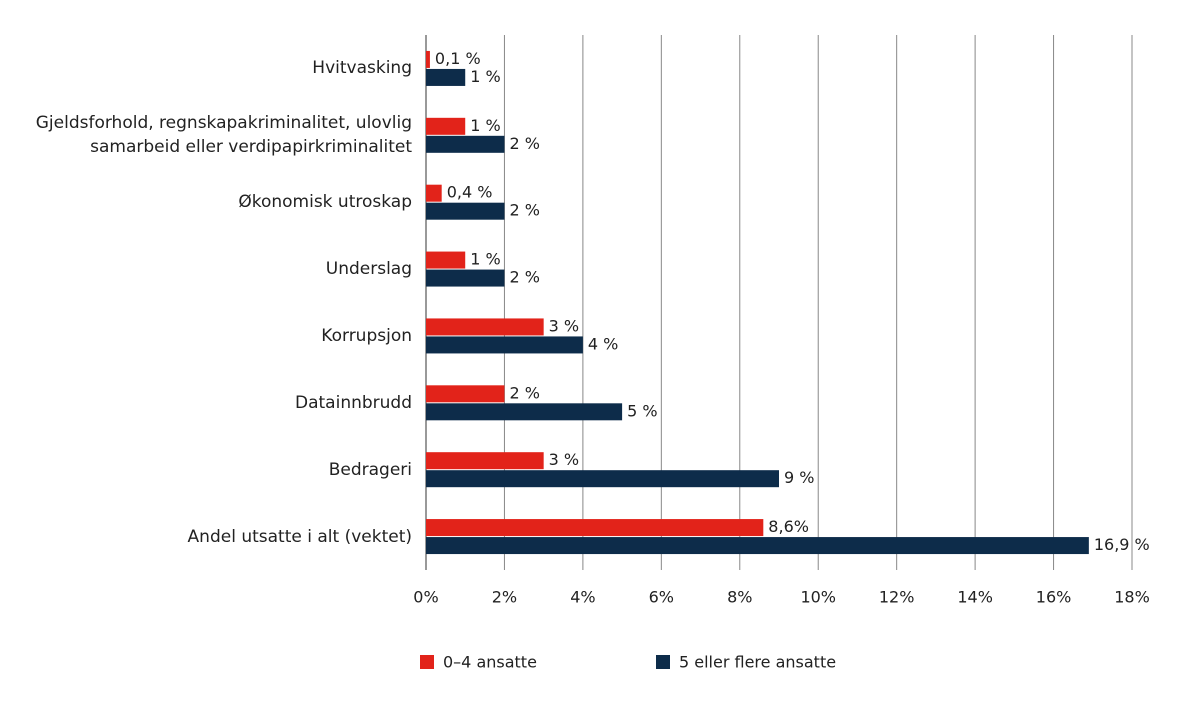 This screenshot has width=1200, height=709. Describe the element at coordinates (661, 597) in the screenshot. I see `x-tick-label: 6%` at that location.